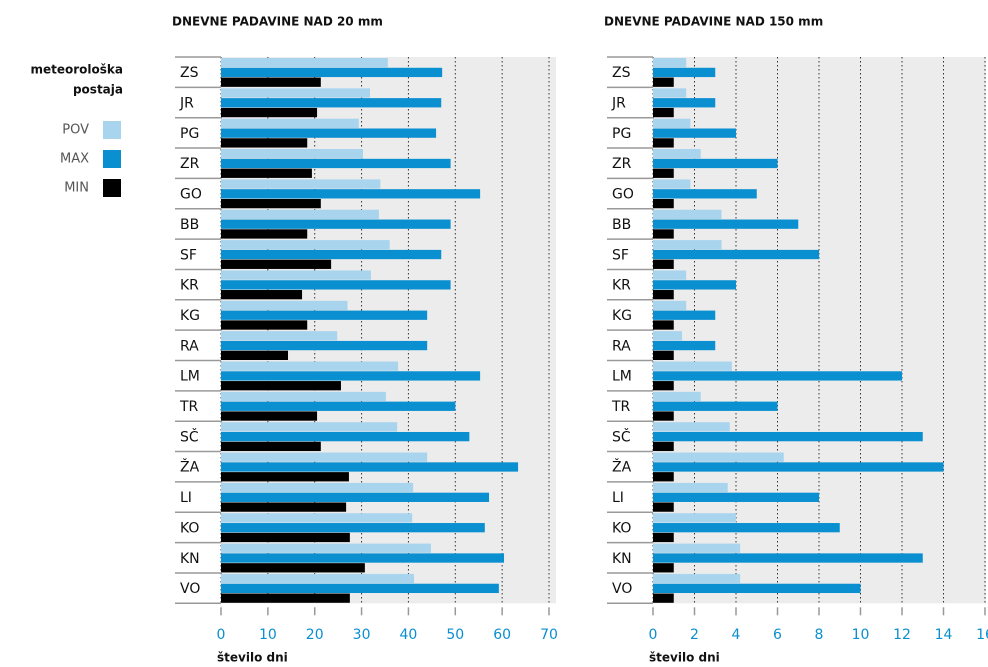 Image resolution: width=988 pixels, height=667 pixels. Describe the element at coordinates (252, 658) in the screenshot. I see `axis-title: število dni` at that location.